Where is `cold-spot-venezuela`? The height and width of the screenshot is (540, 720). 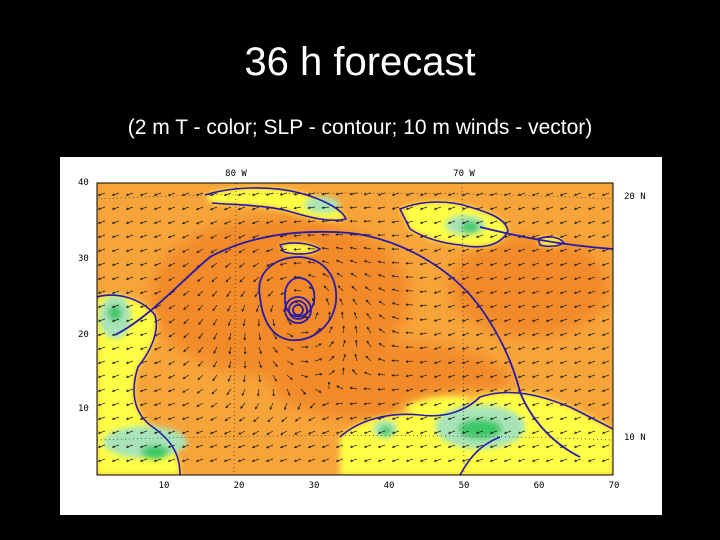
cold-spot-venezuela is located at coordinates (386, 431).